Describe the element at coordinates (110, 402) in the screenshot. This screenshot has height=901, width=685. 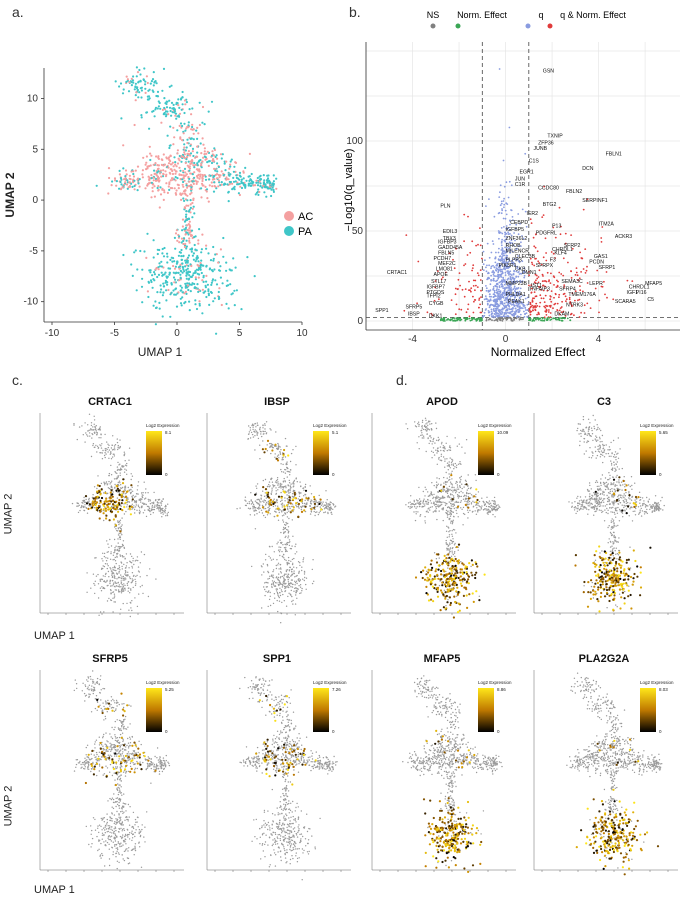
I see `feature-plot-title: CRTAC1` at that location.